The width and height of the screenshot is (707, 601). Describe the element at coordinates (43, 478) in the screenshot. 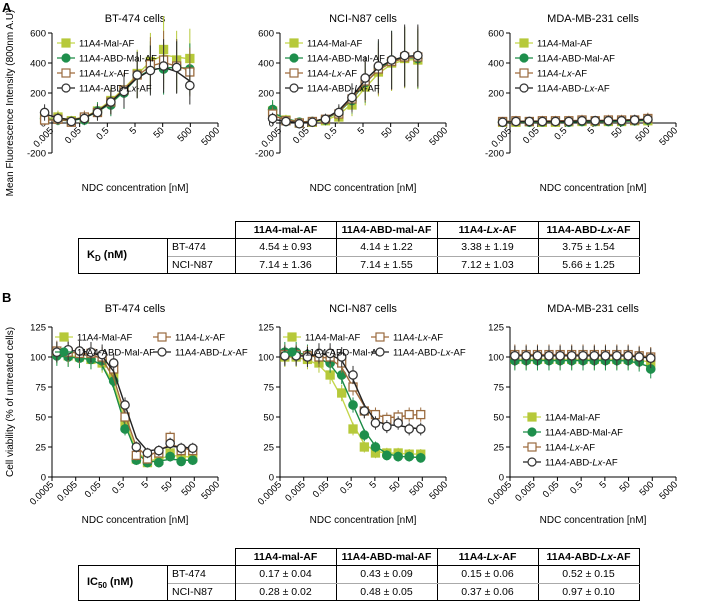

I see `y-tick-label: 0` at that location.